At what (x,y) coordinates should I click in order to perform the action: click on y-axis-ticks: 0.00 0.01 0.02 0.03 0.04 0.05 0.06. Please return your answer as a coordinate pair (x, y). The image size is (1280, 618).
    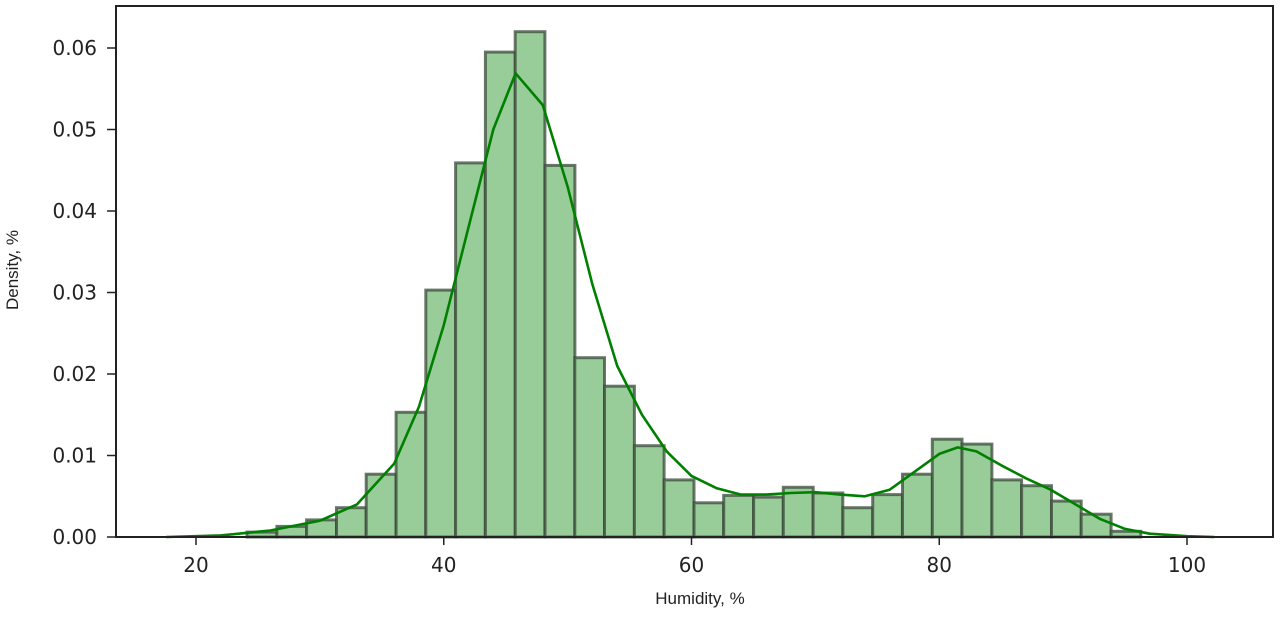
    Looking at the image, I should click on (84, 292).